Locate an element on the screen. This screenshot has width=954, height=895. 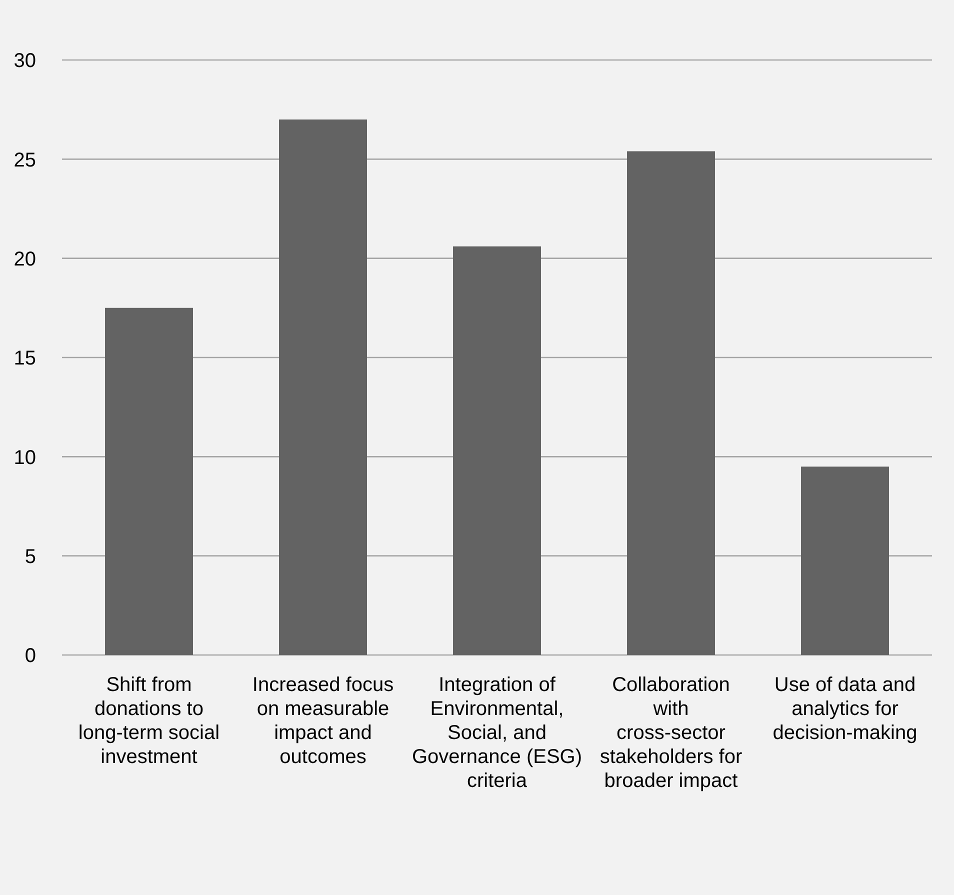
x-tick-label: Integration of Environmental, Social, and Governance (ESG) criteria is located at coordinates (497, 733).